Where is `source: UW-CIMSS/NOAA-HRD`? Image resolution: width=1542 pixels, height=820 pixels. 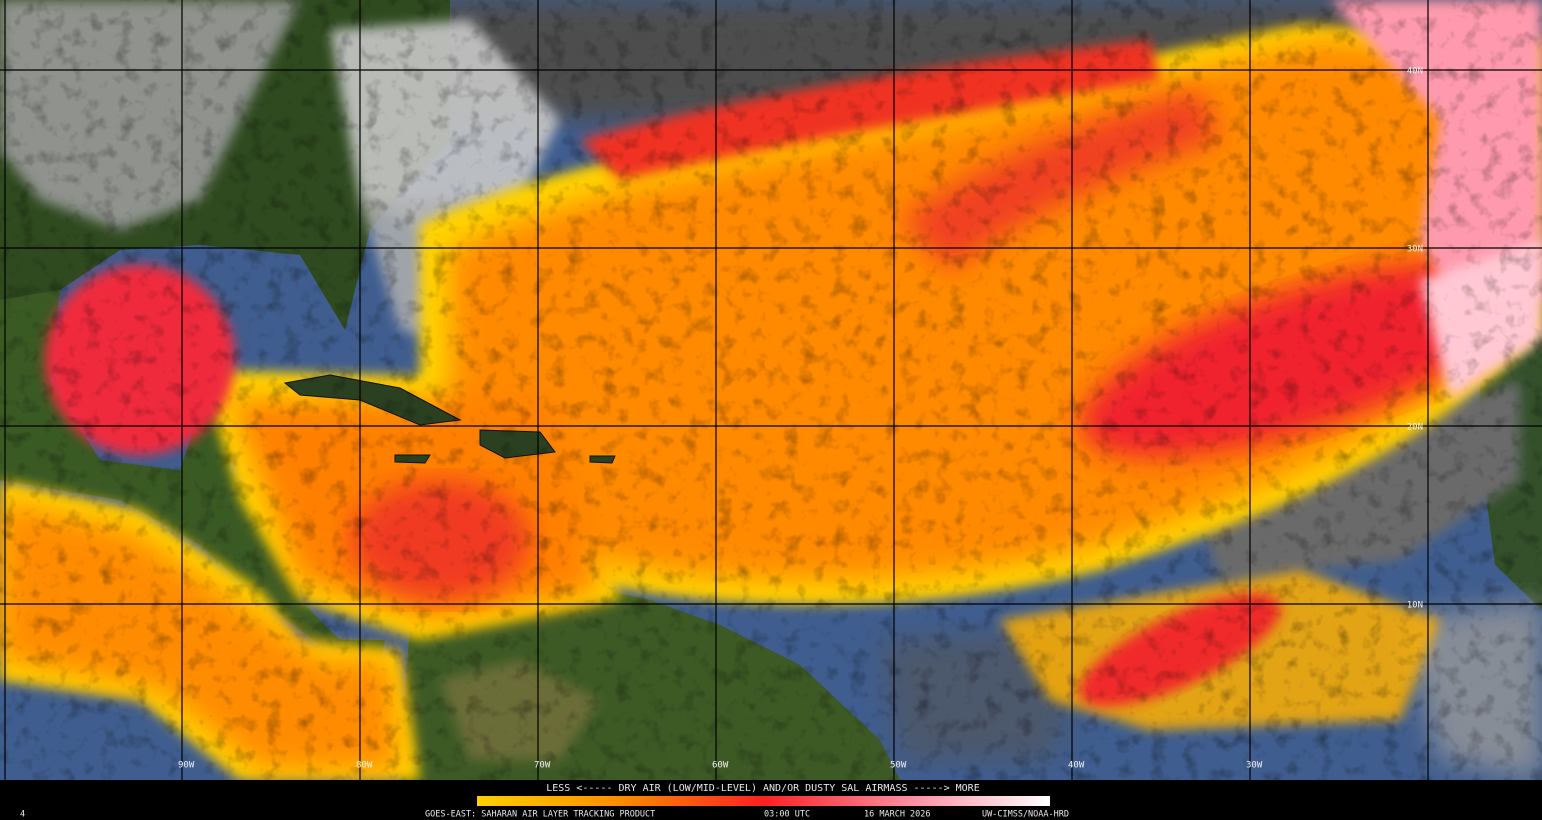
source: UW-CIMSS/NOAA-HRD is located at coordinates (1025, 815).